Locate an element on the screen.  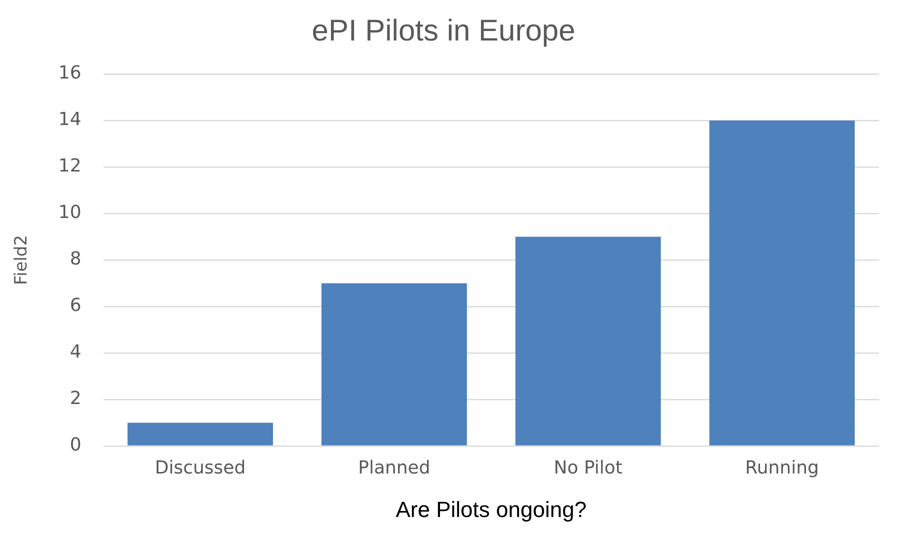
y-axis-title: Field2 is located at coordinates (22, 260).